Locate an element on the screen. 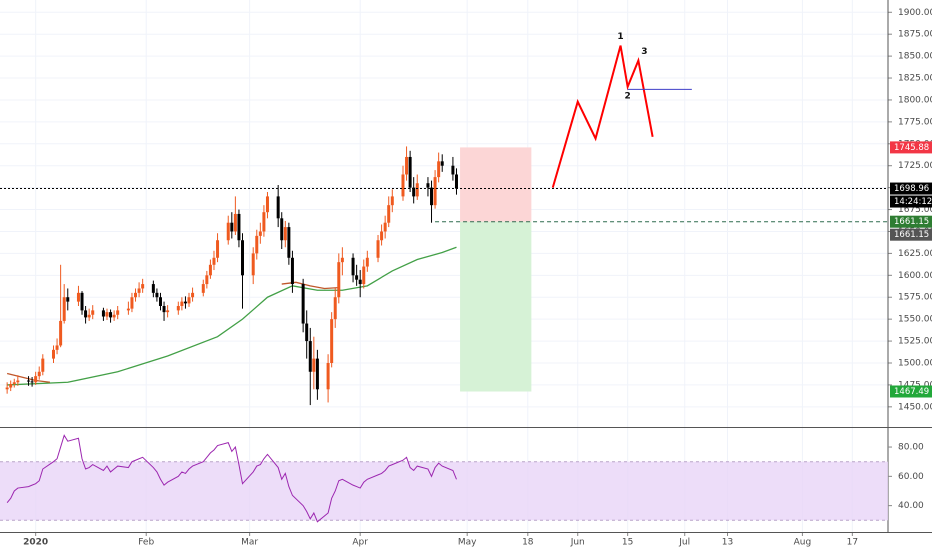  y-tick-label: 1850.00 is located at coordinates (915, 57).